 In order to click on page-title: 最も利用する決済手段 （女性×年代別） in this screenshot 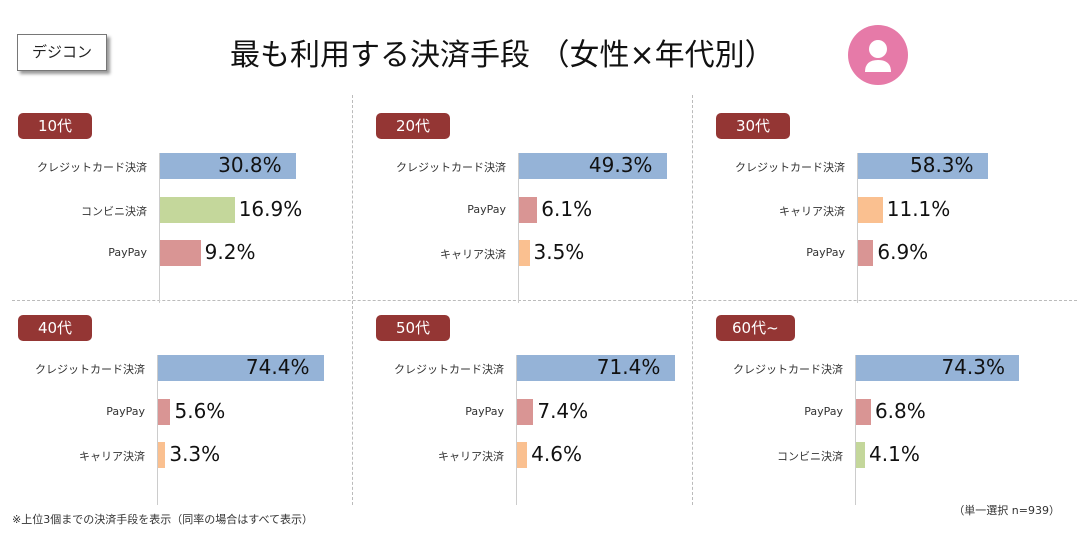, I will do `click(502, 55)`.